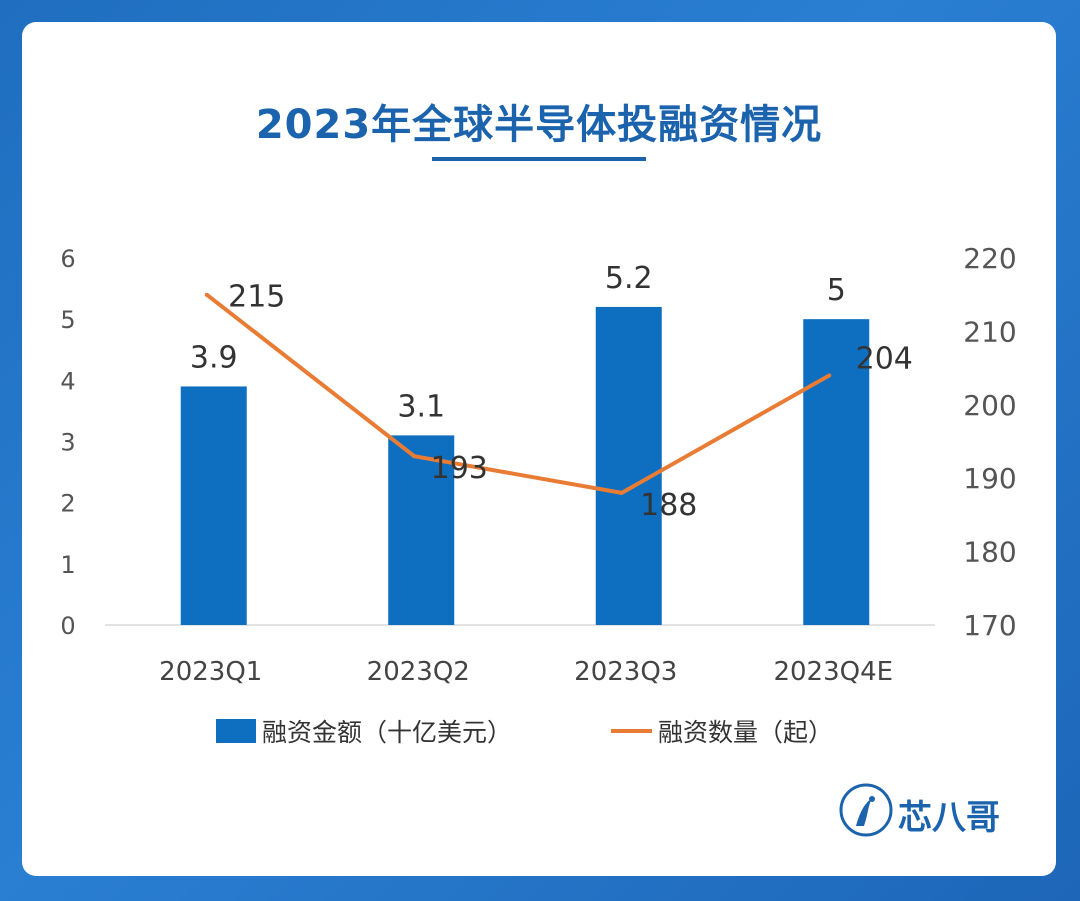 The image size is (1080, 901). I want to click on category-label: 2023Q2, so click(418, 672).